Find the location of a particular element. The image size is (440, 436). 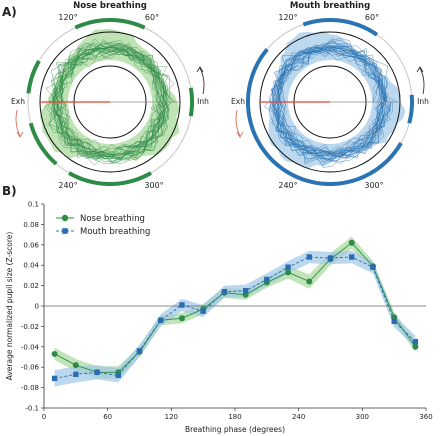

x-tick-label: 360 is located at coordinates (425, 417).